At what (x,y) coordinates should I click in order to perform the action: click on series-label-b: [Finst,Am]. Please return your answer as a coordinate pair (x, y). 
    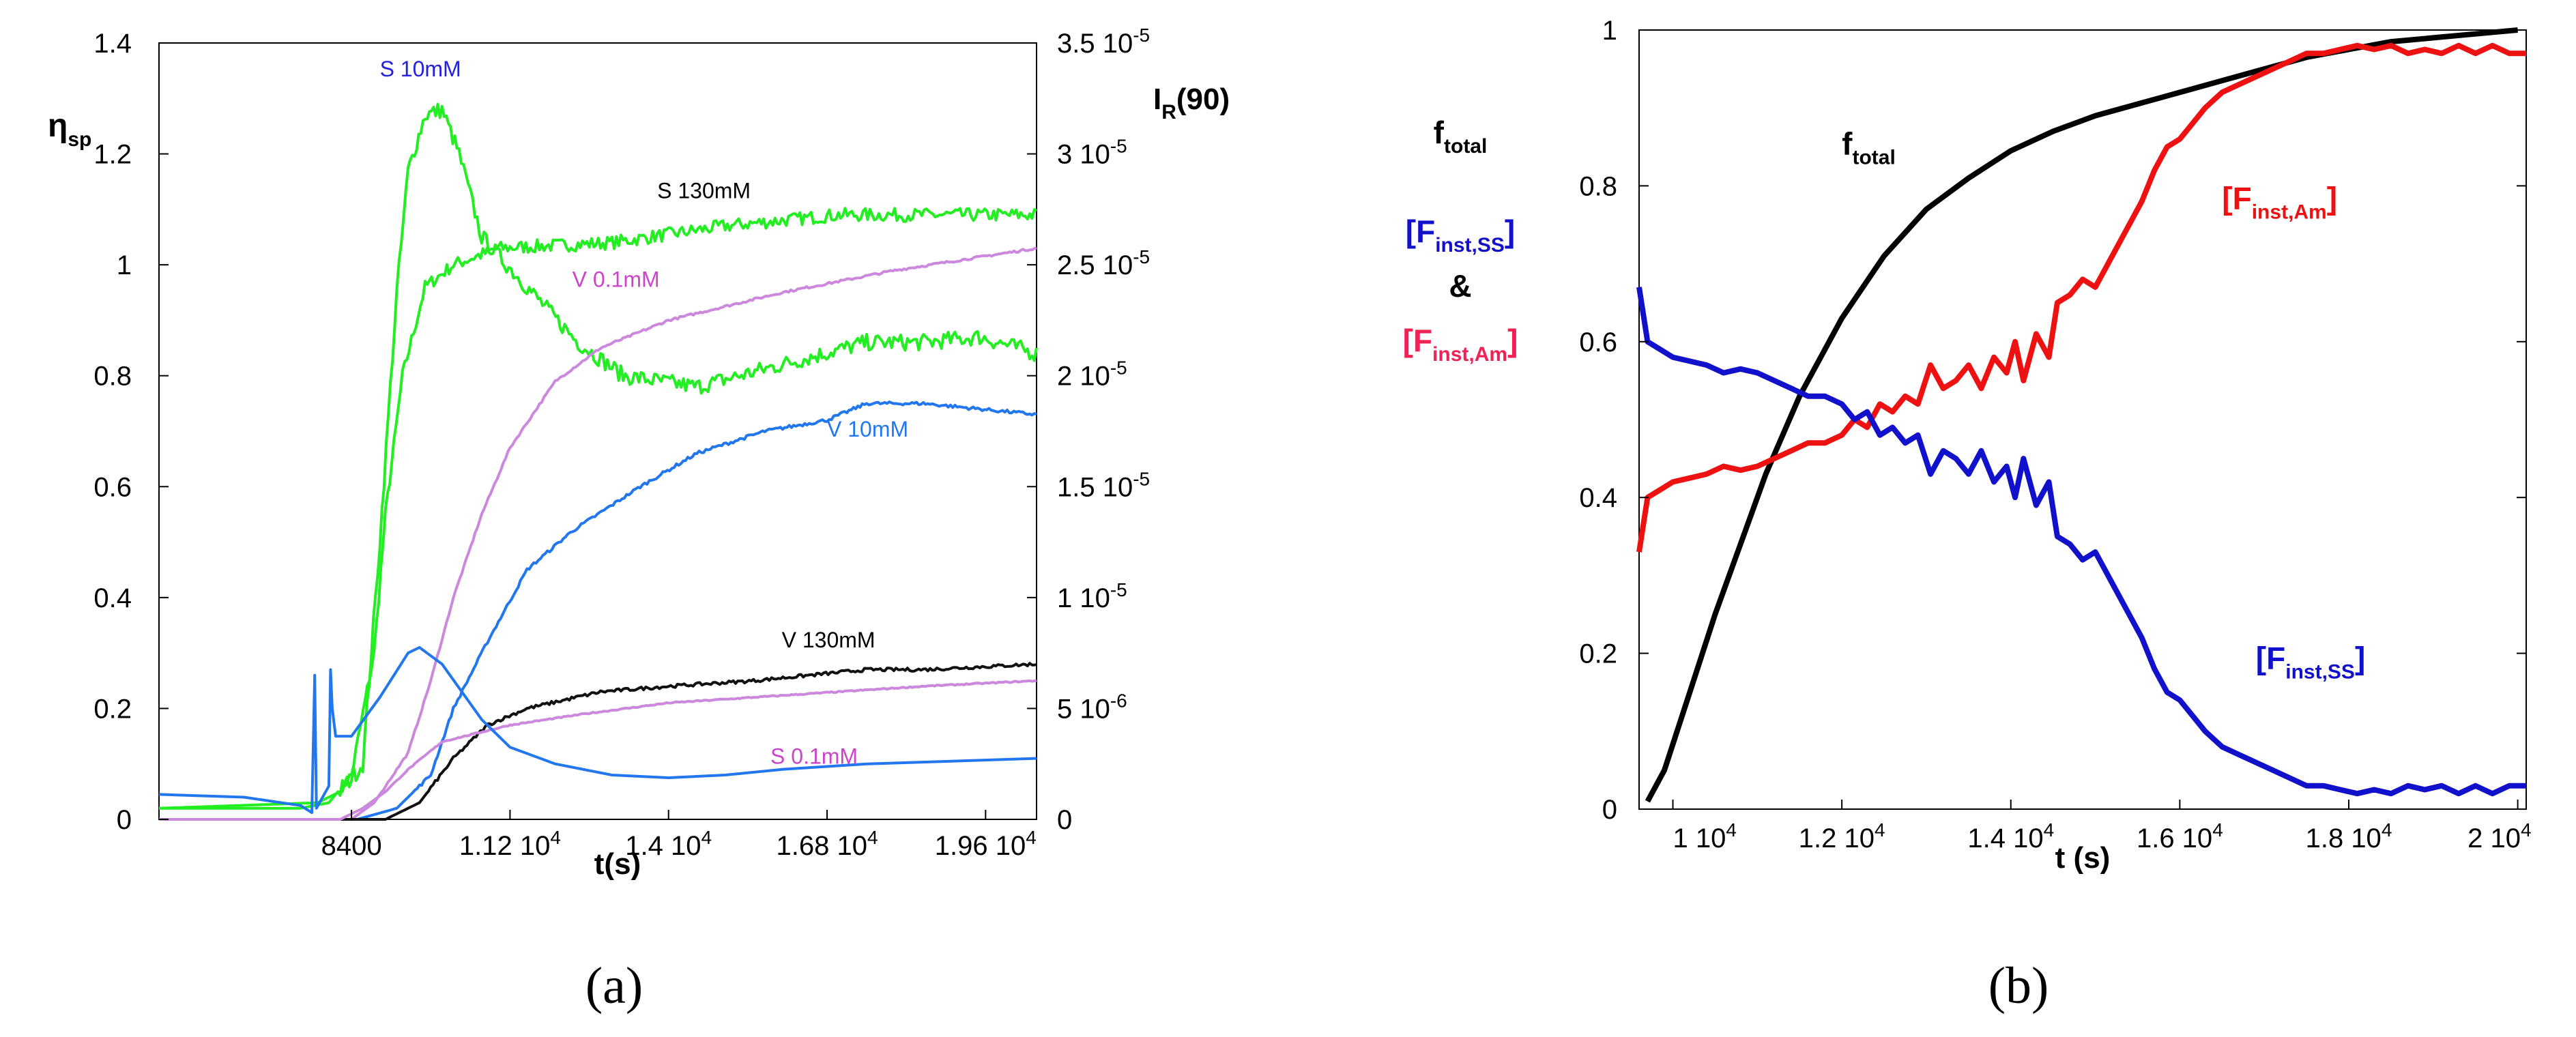
    Looking at the image, I should click on (2279, 202).